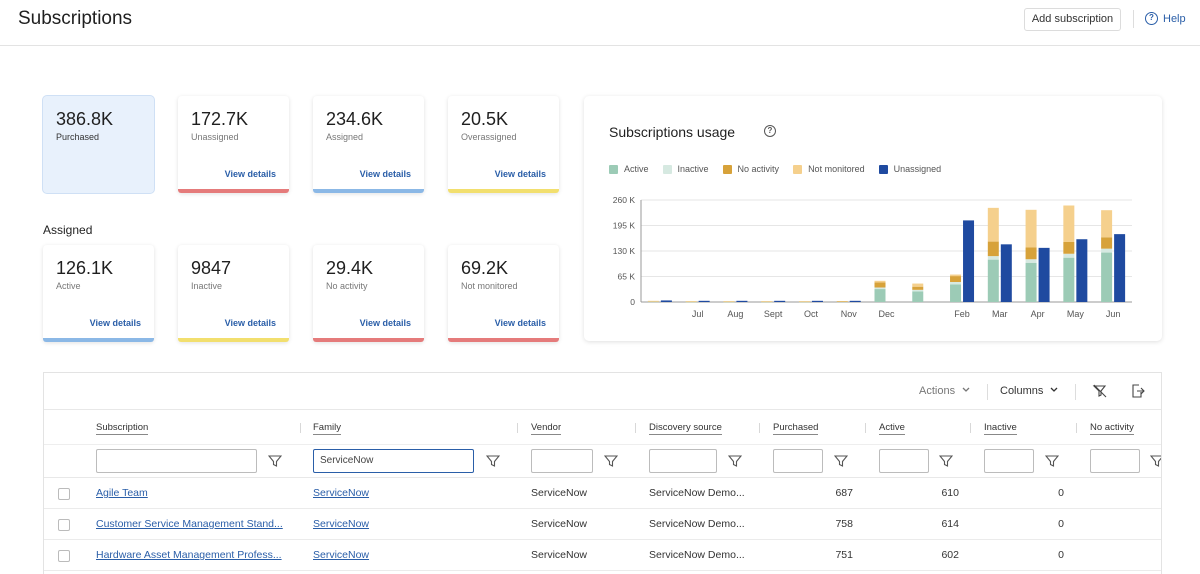 Image resolution: width=1200 pixels, height=574 pixels. What do you see at coordinates (1100, 391) in the screenshot?
I see `clear-filter-icon` at bounding box center [1100, 391].